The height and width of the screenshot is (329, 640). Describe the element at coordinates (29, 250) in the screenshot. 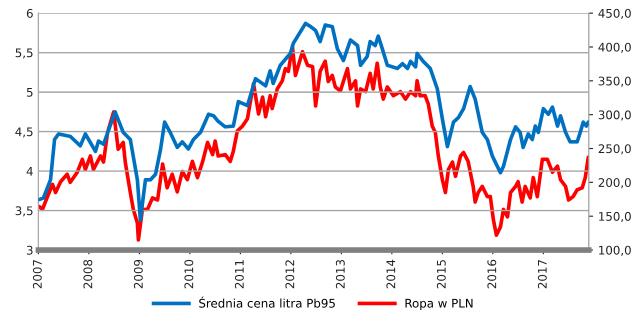

I see `y-tick-label: 3` at that location.